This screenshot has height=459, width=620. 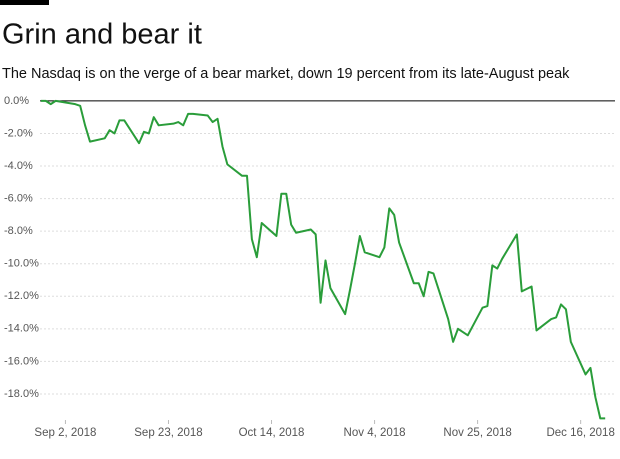 What do you see at coordinates (21, 394) in the screenshot?
I see `y-tick-label: -18.0%` at bounding box center [21, 394].